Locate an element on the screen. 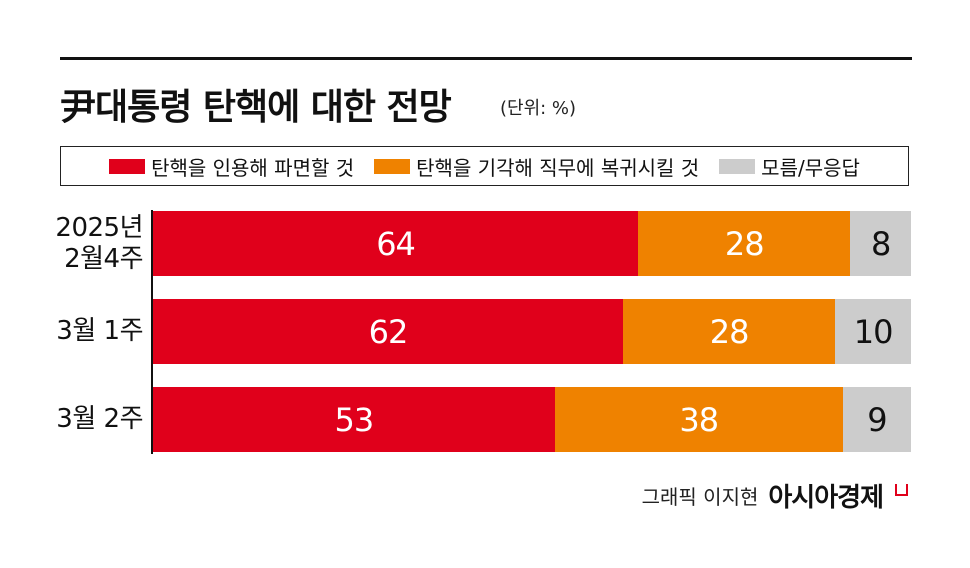 Image resolution: width=970 pixels, height=568 pixels. bar-segment: 64 is located at coordinates (396, 243).